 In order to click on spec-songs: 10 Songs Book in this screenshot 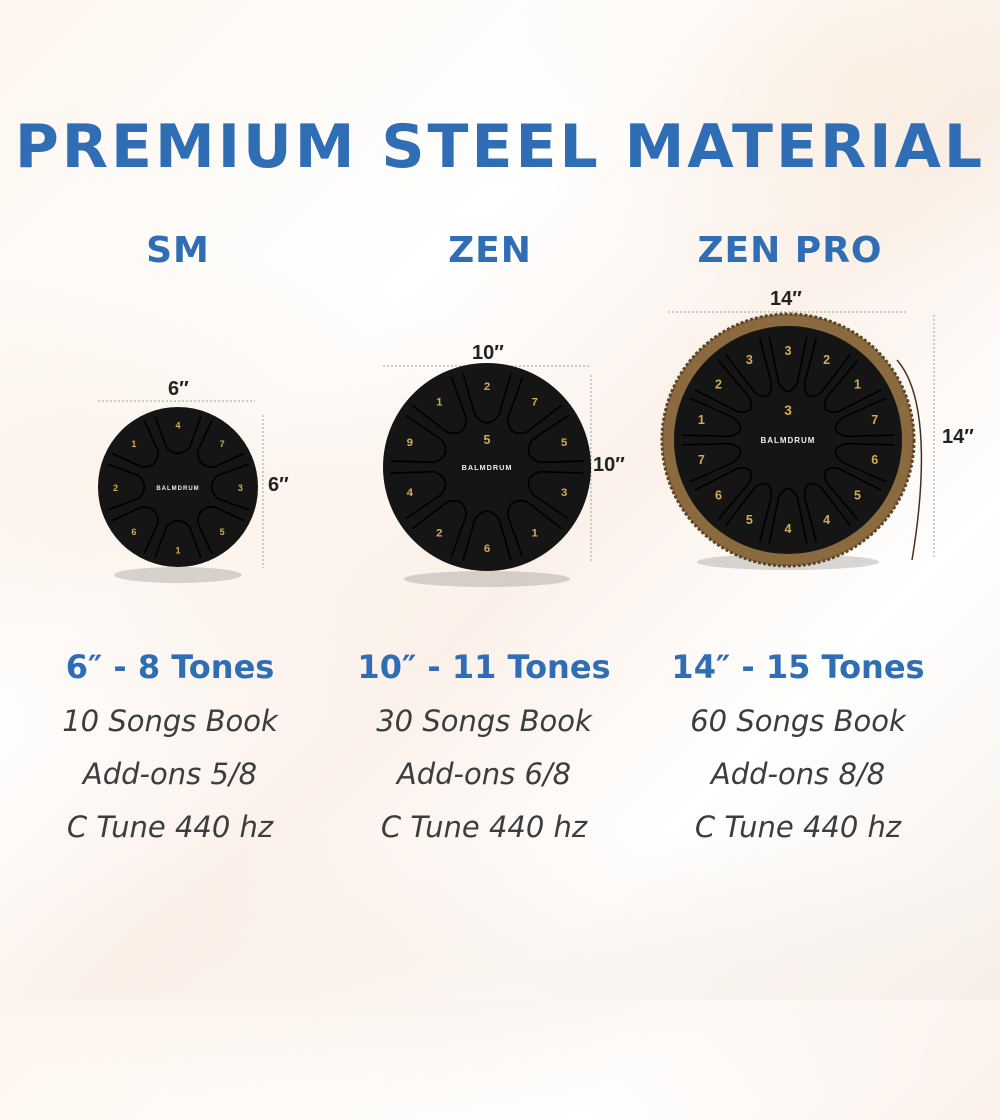, I will do `click(170, 721)`.